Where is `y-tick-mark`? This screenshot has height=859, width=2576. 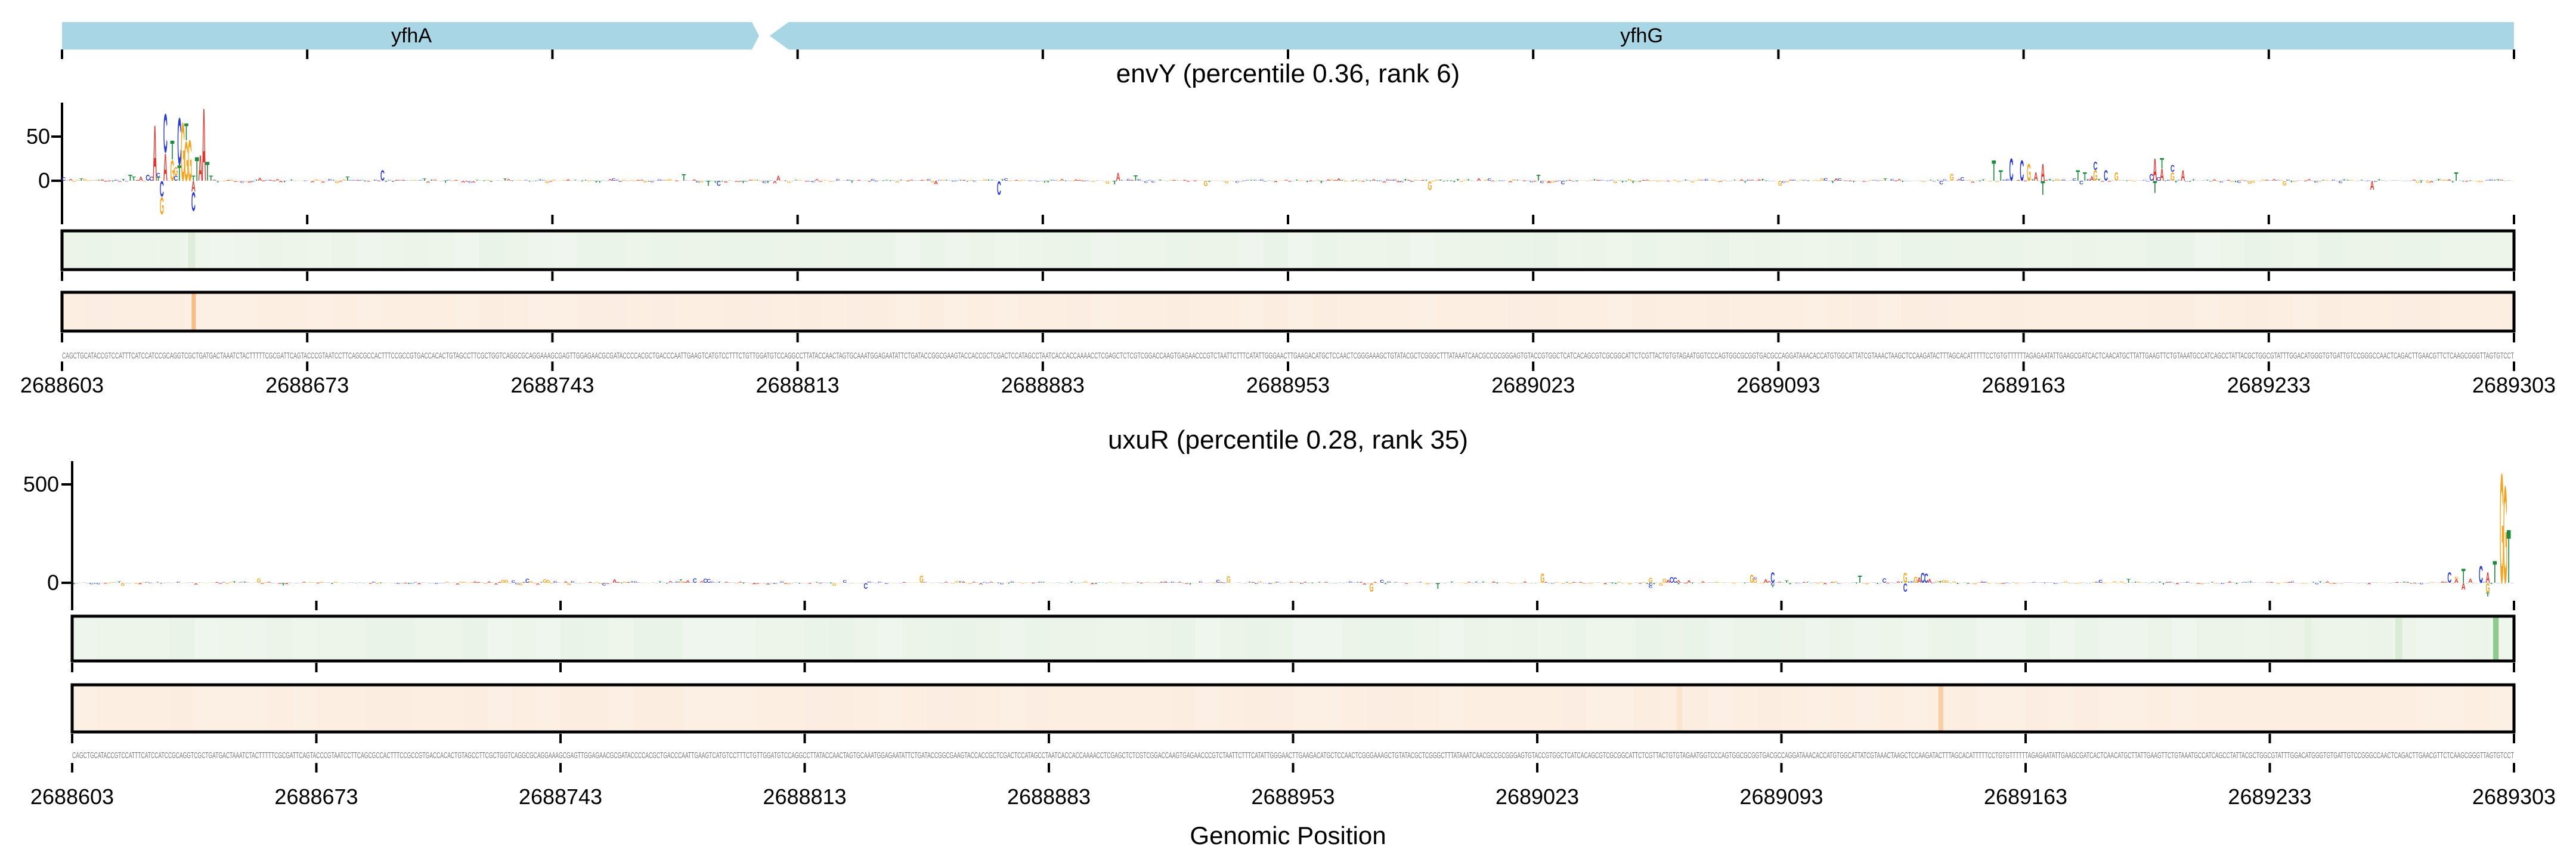
y-tick-mark is located at coordinates (66, 583).